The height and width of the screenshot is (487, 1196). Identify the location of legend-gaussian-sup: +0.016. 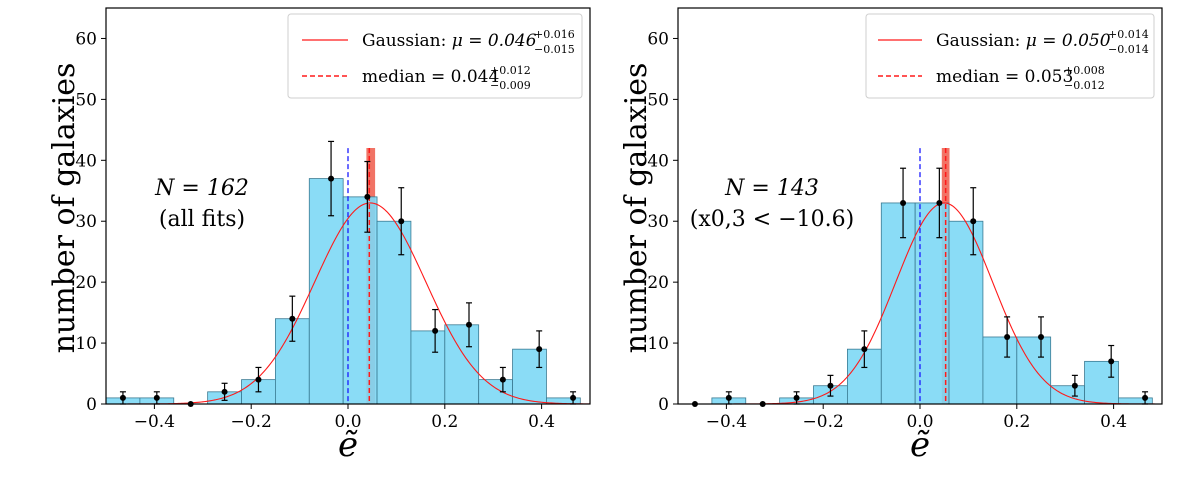
(554, 34).